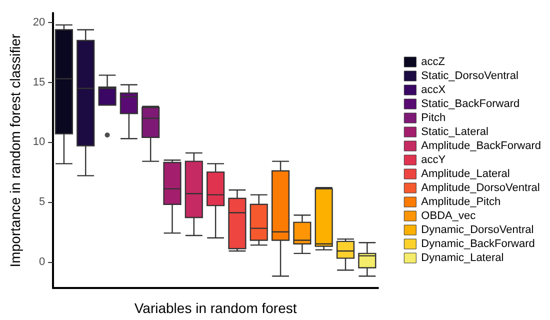  What do you see at coordinates (39, 142) in the screenshot?
I see `y-tick-label: 10` at bounding box center [39, 142].